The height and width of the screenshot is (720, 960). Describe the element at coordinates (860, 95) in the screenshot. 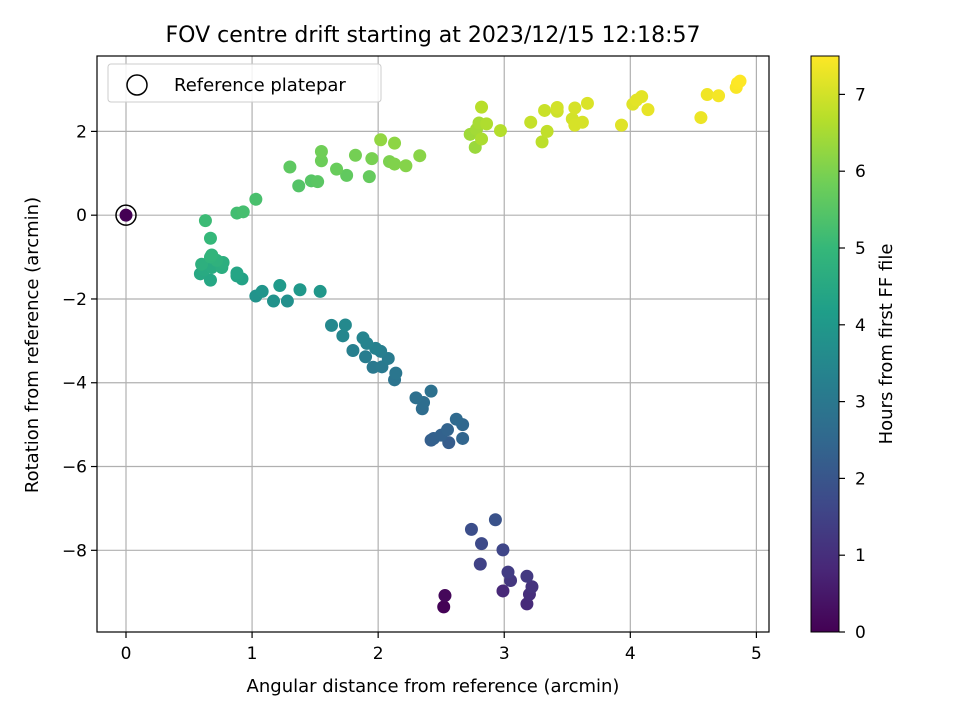

I see `colorbar-tick-label: 7` at that location.